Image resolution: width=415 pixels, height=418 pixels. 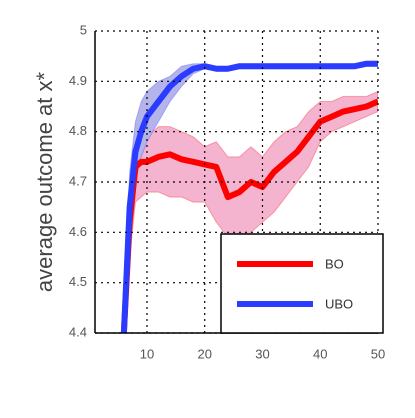 What do you see at coordinates (334, 263) in the screenshot?
I see `legend-label: BO` at bounding box center [334, 263].